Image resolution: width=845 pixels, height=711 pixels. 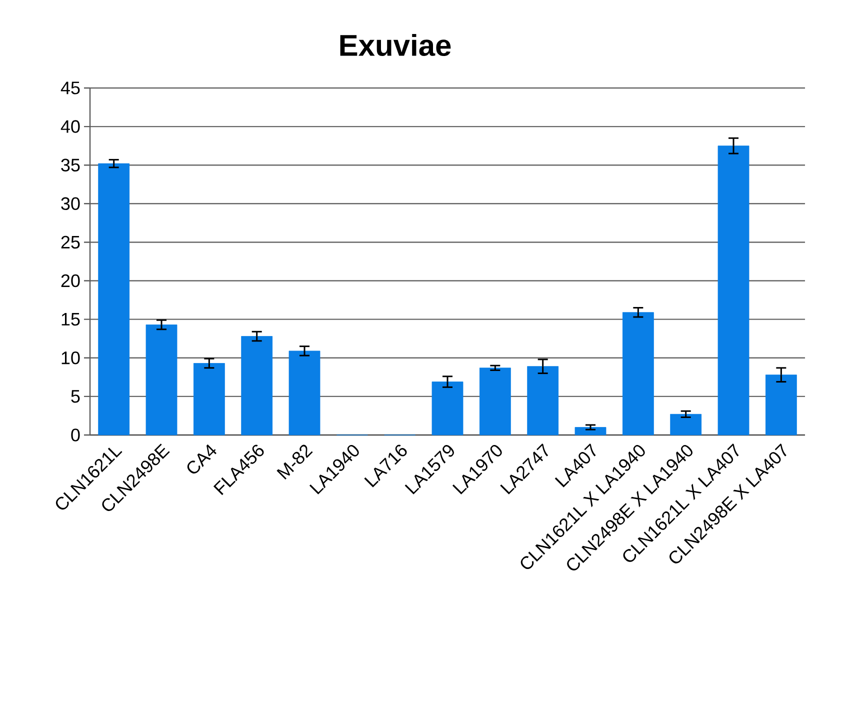 What do you see at coordinates (395, 45) in the screenshot?
I see `chart-title: Exuviae` at bounding box center [395, 45].